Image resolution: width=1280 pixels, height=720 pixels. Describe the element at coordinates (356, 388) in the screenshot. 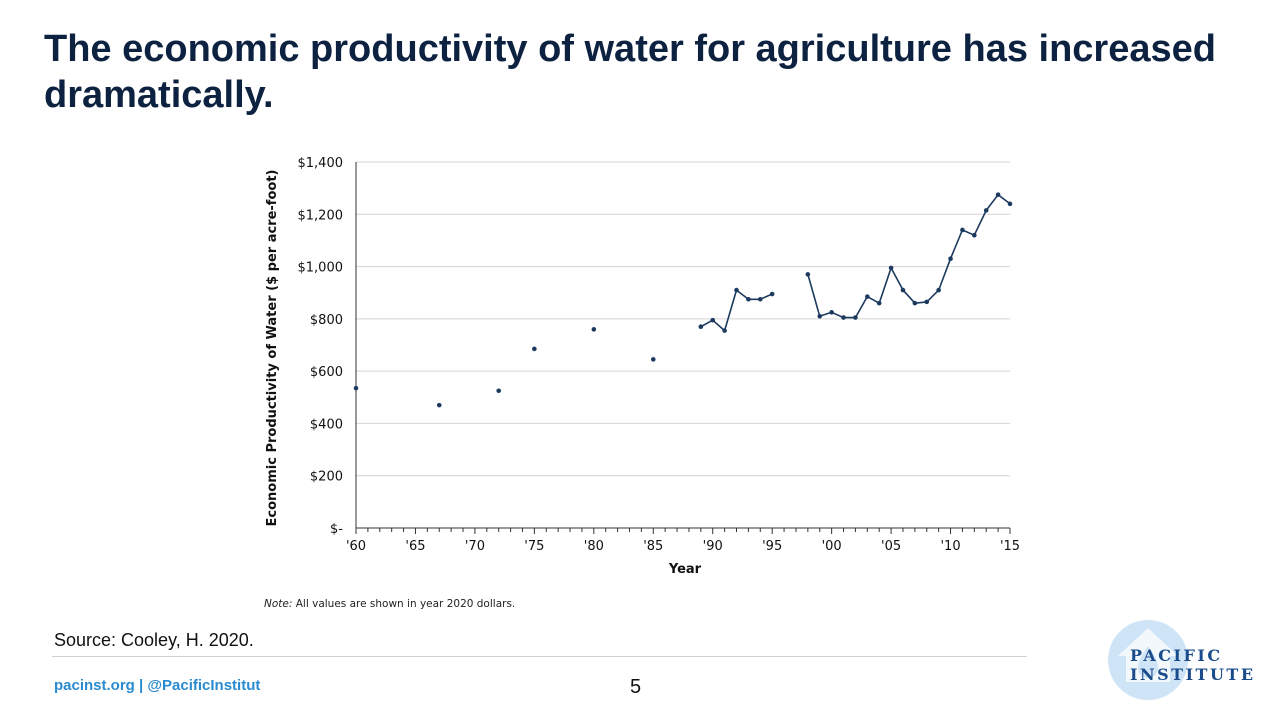

I see `data-point-1960` at that location.